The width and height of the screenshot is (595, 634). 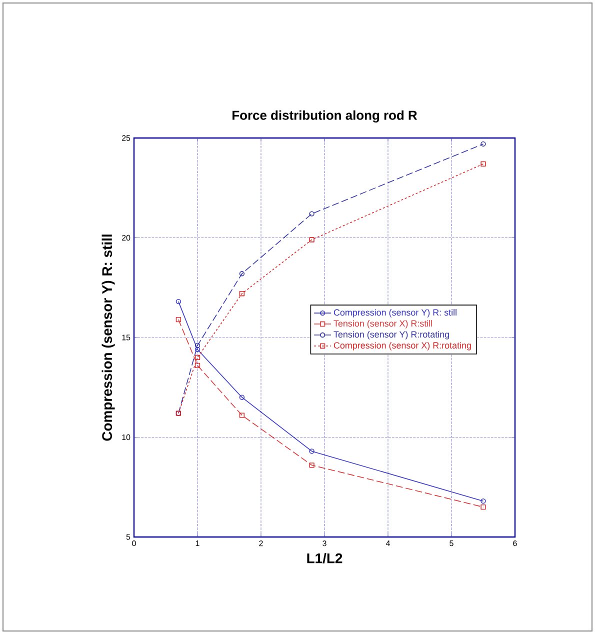 I want to click on legend-label: Compression (sensor X) R:rotating, so click(x=402, y=346).